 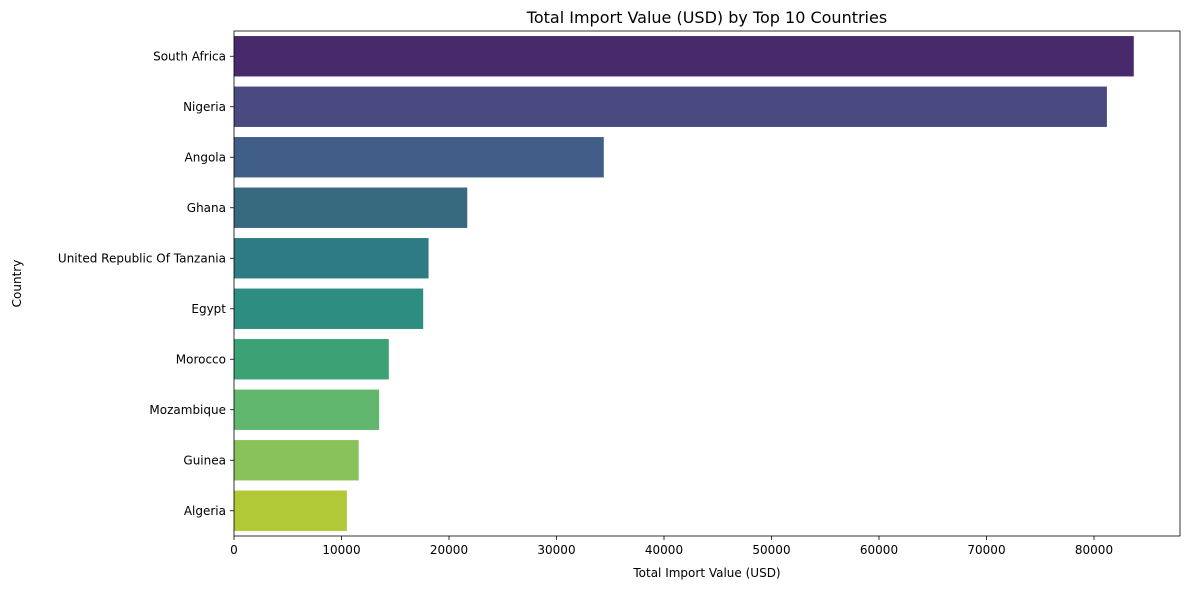 I want to click on y-tick-label: Ghana, so click(x=206, y=208).